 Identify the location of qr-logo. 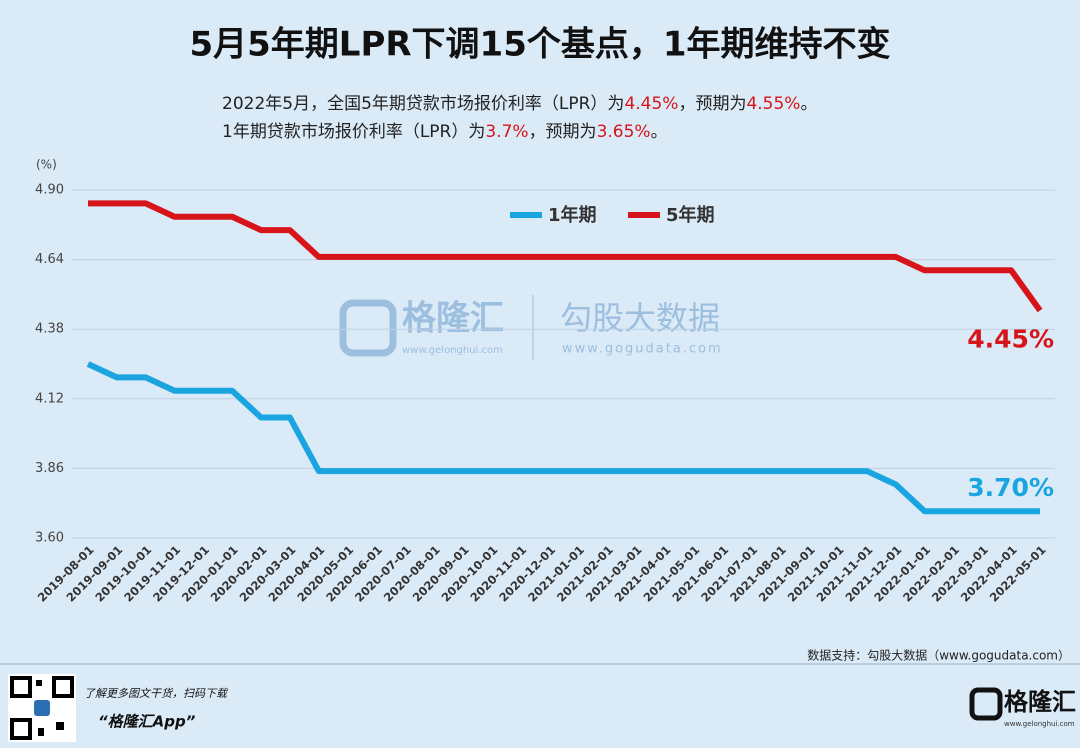
(42, 708).